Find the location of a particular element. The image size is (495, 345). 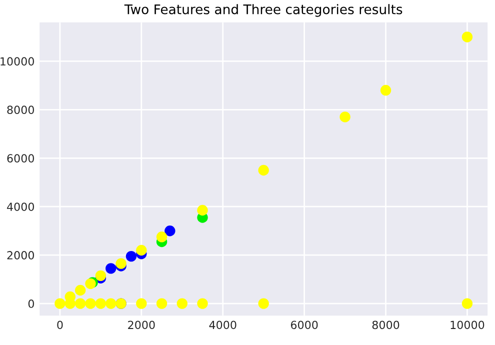

chart-title: Two Features and Three categories results is located at coordinates (263, 10).